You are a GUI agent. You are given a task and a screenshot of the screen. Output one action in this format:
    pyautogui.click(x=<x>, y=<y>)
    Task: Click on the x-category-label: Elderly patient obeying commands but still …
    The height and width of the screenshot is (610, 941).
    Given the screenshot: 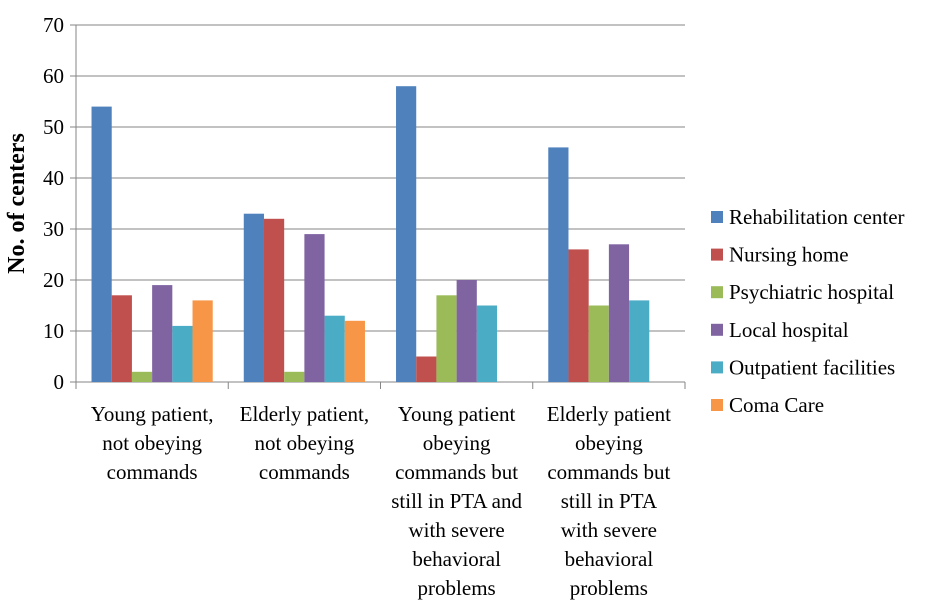 What is the action you would take?
    pyautogui.click(x=609, y=501)
    